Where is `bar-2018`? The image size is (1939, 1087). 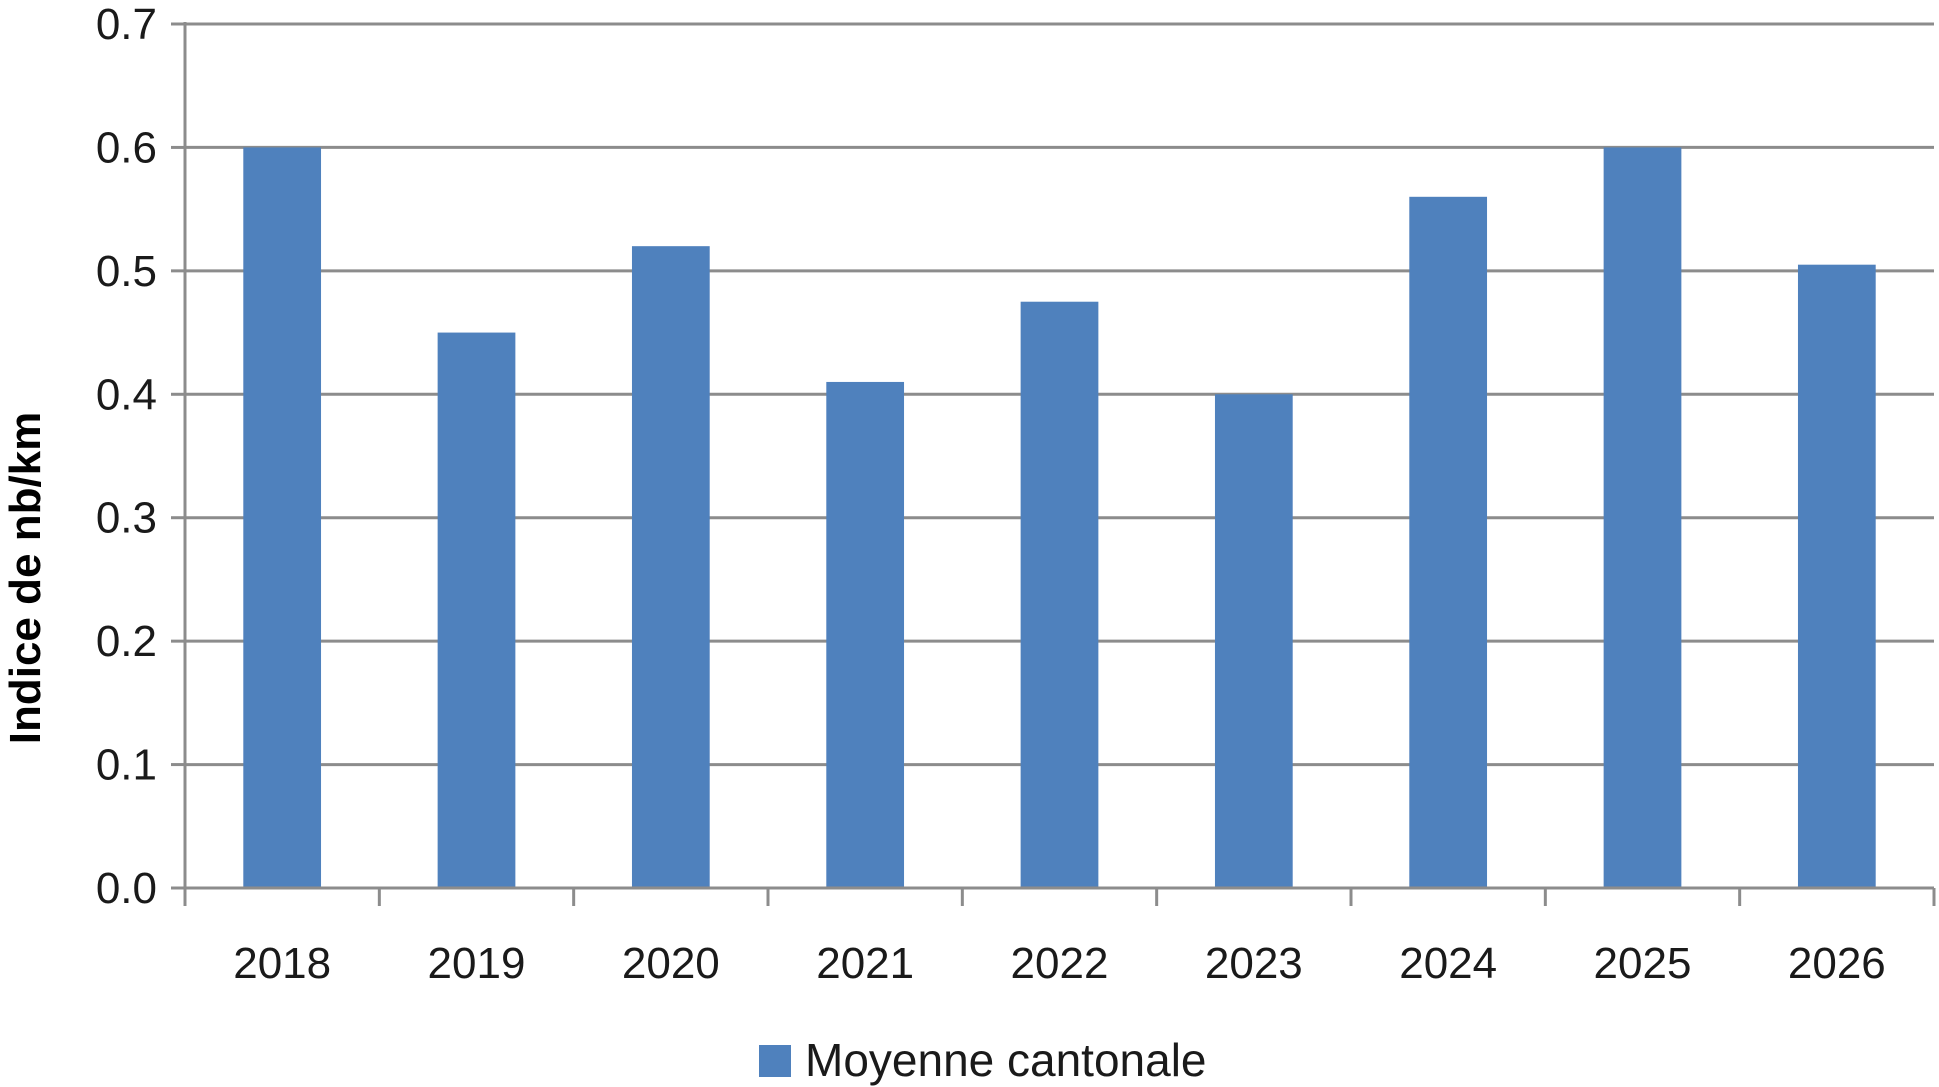 bar-2018 is located at coordinates (282, 517).